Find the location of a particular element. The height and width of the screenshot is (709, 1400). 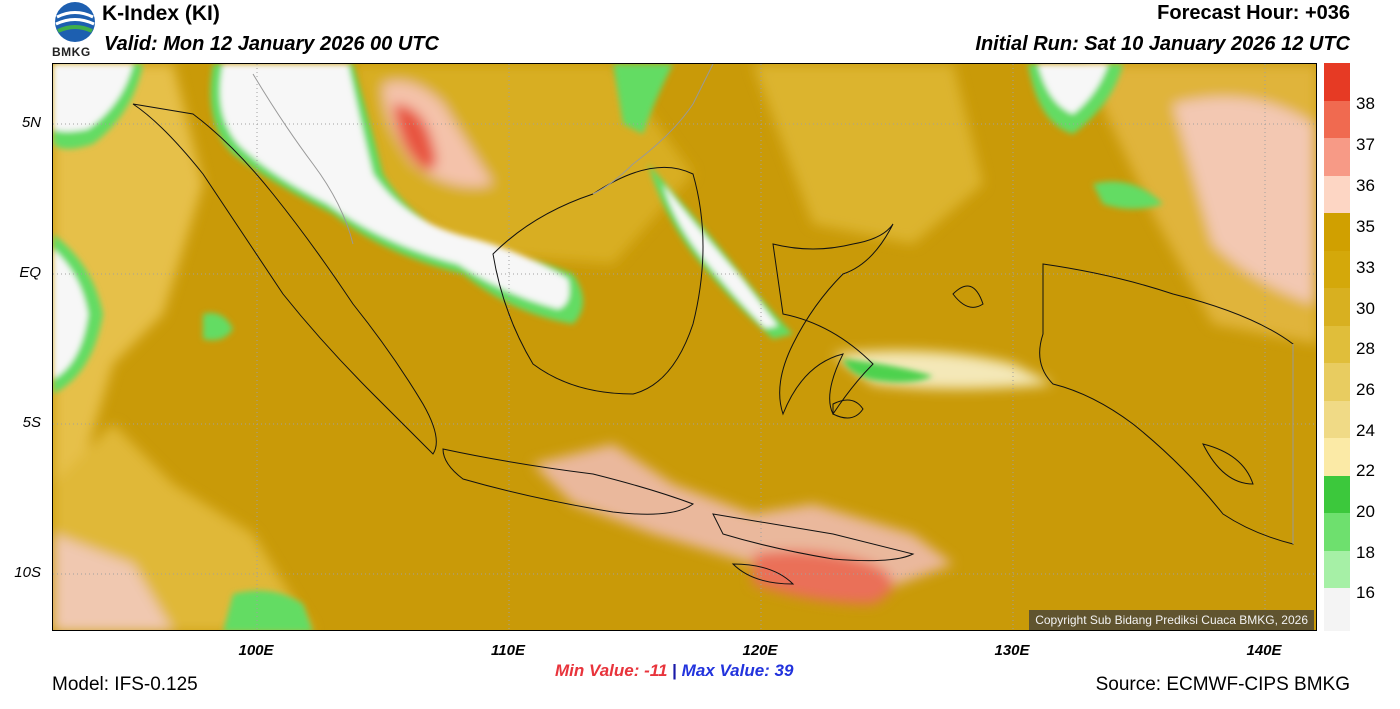

min-value: Min Value: -11 is located at coordinates (611, 670).